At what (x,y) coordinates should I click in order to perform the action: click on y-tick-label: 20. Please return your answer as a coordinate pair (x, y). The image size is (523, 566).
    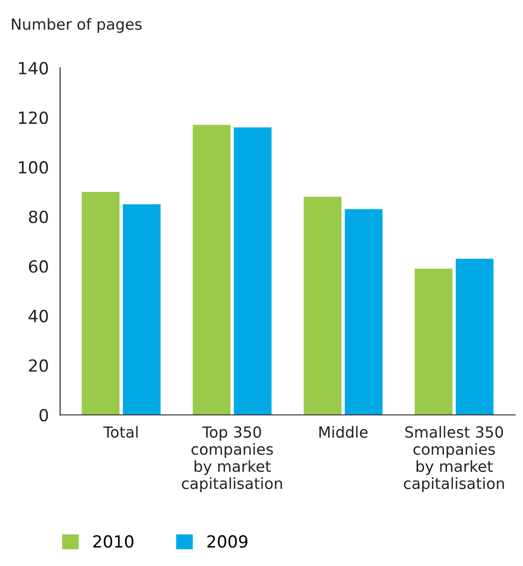
    Looking at the image, I should click on (38, 365).